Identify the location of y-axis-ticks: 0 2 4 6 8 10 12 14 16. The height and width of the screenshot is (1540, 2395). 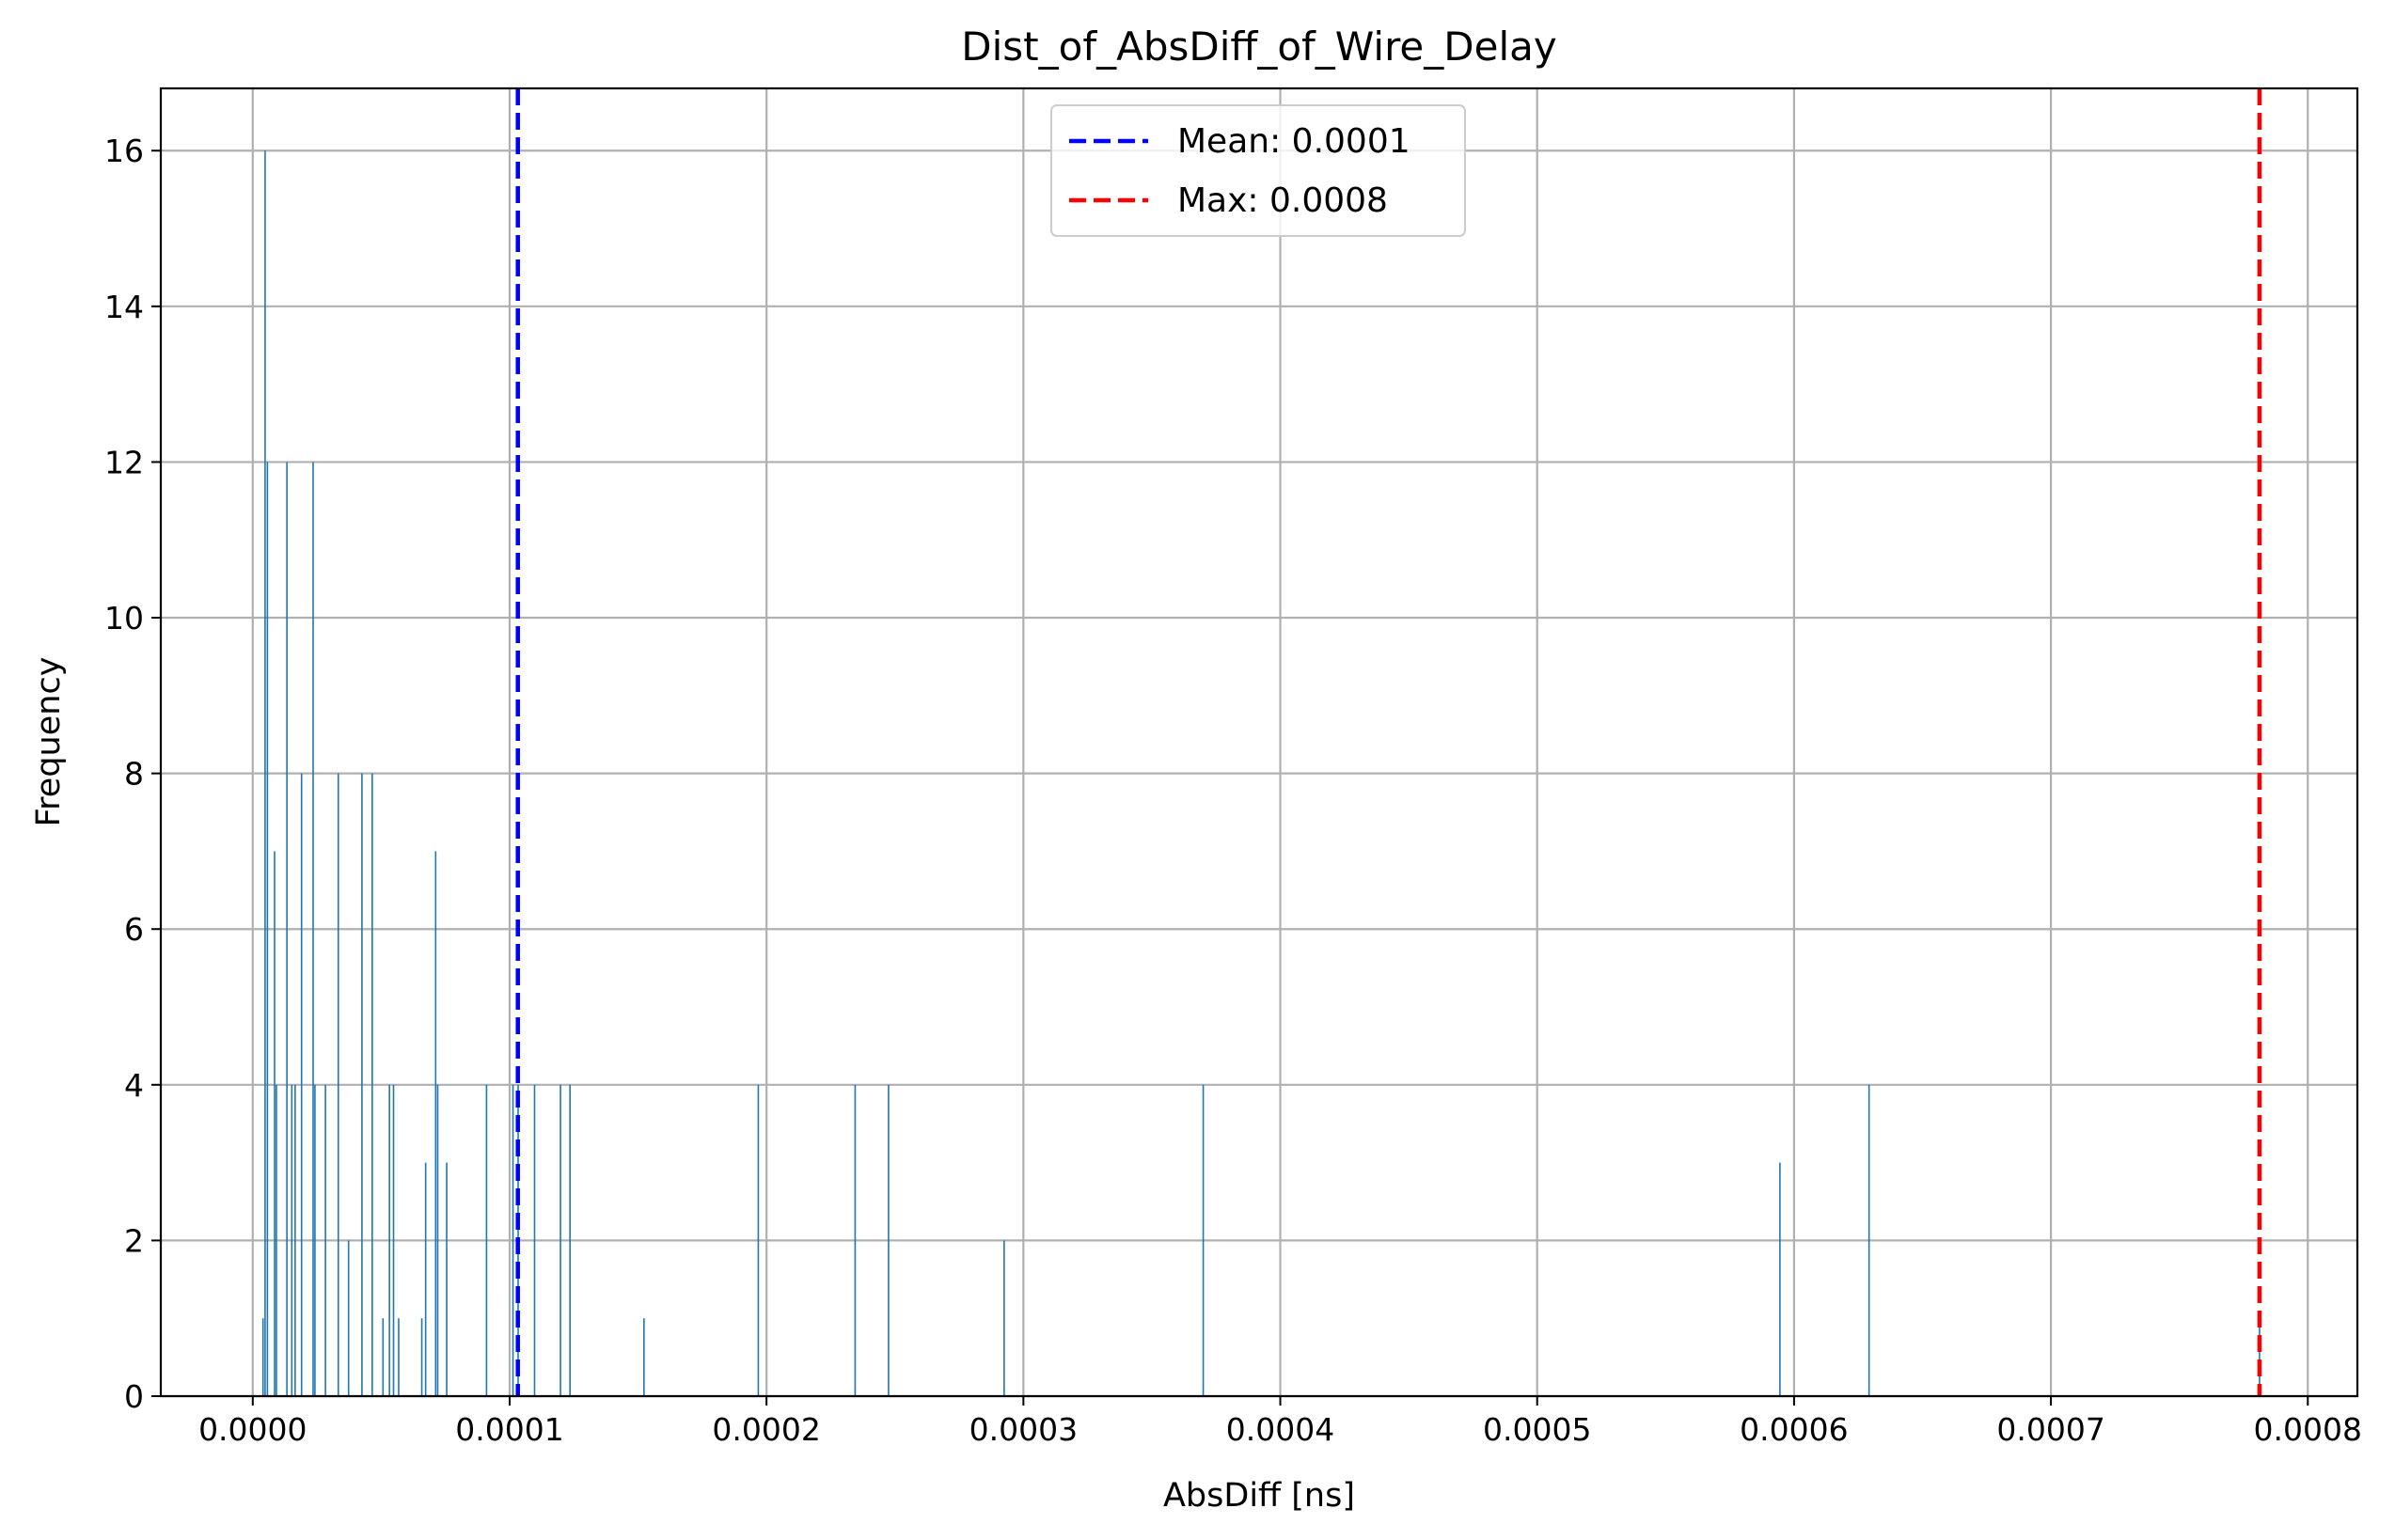
(132, 774).